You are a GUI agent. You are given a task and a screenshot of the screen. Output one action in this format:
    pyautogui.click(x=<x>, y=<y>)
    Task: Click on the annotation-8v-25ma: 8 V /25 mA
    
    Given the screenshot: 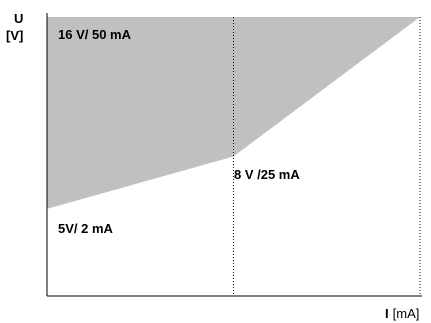 What is the action you would take?
    pyautogui.click(x=267, y=174)
    